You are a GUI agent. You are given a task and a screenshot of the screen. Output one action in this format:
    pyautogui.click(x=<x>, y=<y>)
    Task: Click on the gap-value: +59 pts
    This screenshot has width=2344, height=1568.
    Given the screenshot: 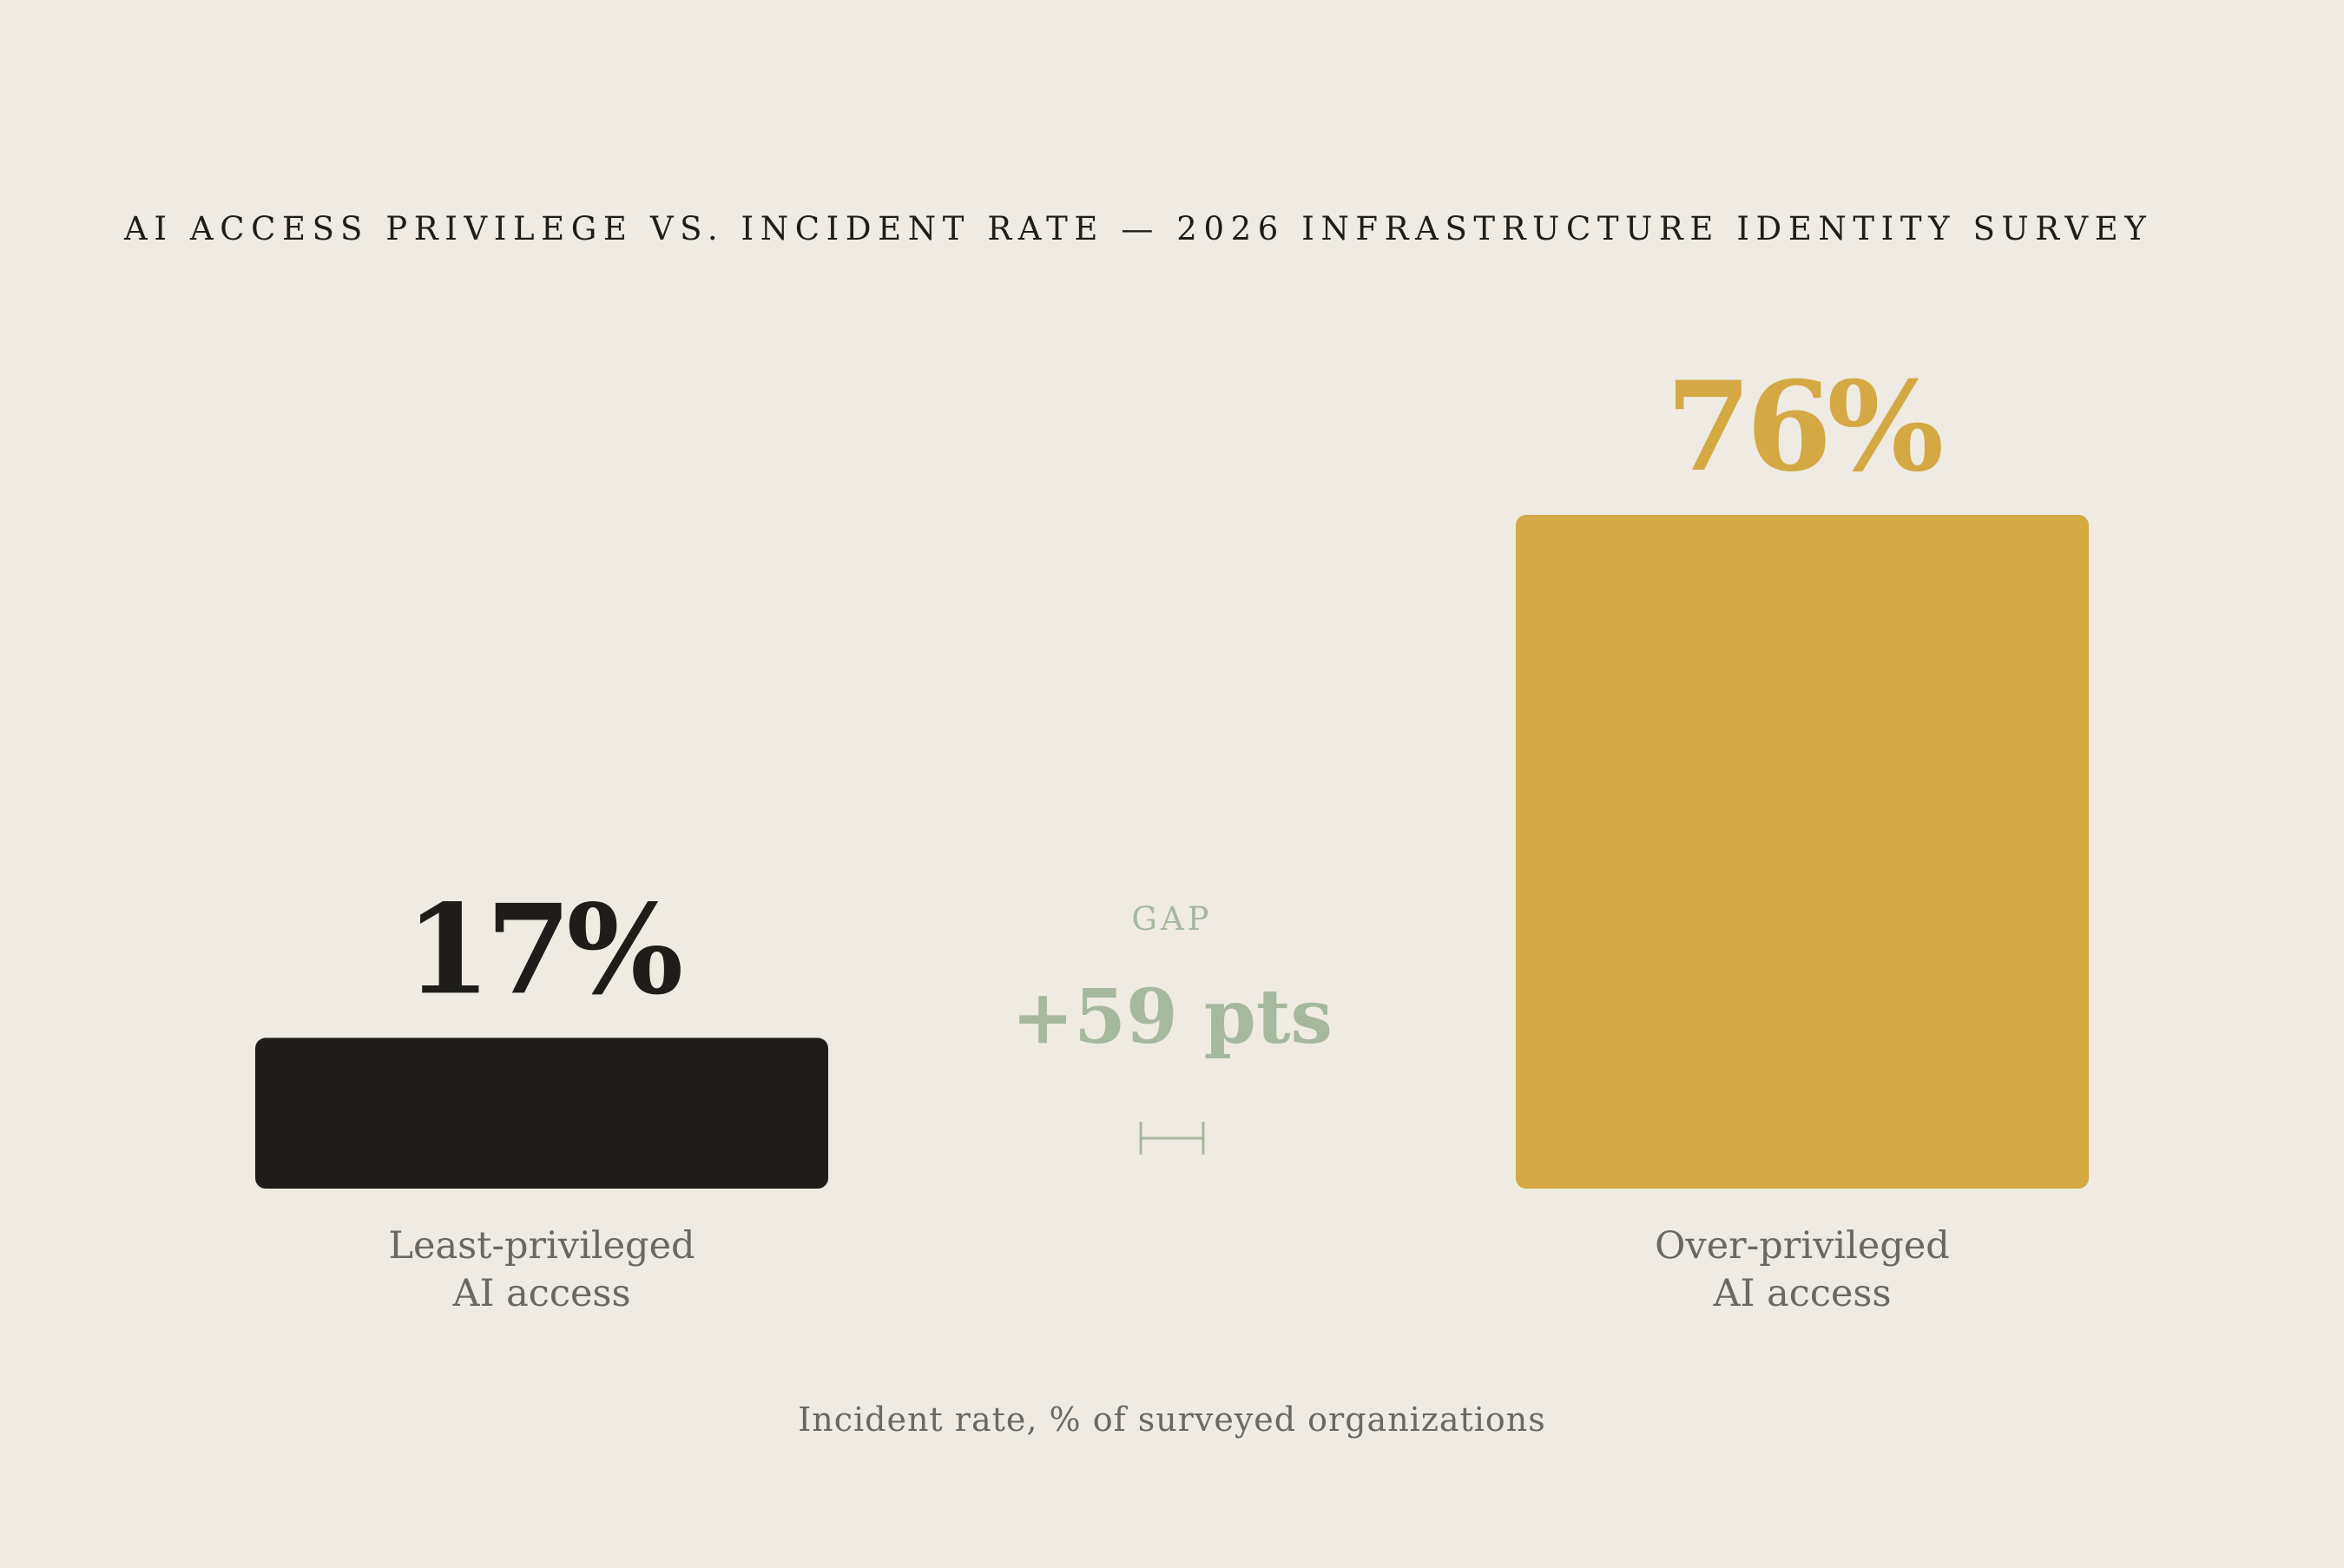 What is the action you would take?
    pyautogui.click(x=1172, y=1017)
    